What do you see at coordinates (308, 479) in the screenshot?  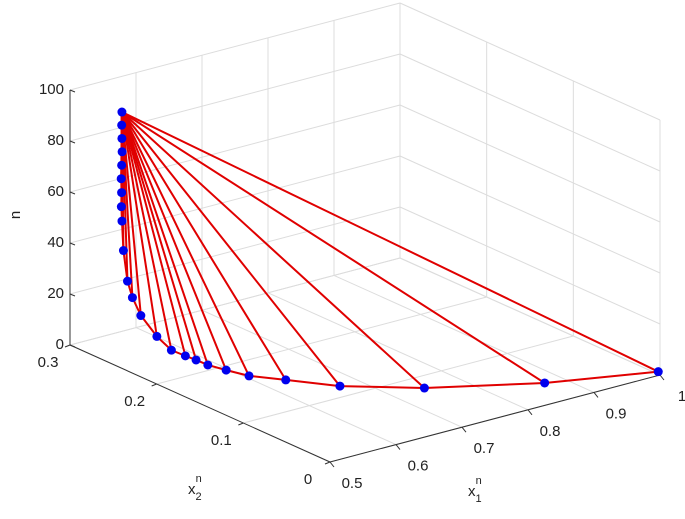 I see `y-tick-label: 0` at bounding box center [308, 479].